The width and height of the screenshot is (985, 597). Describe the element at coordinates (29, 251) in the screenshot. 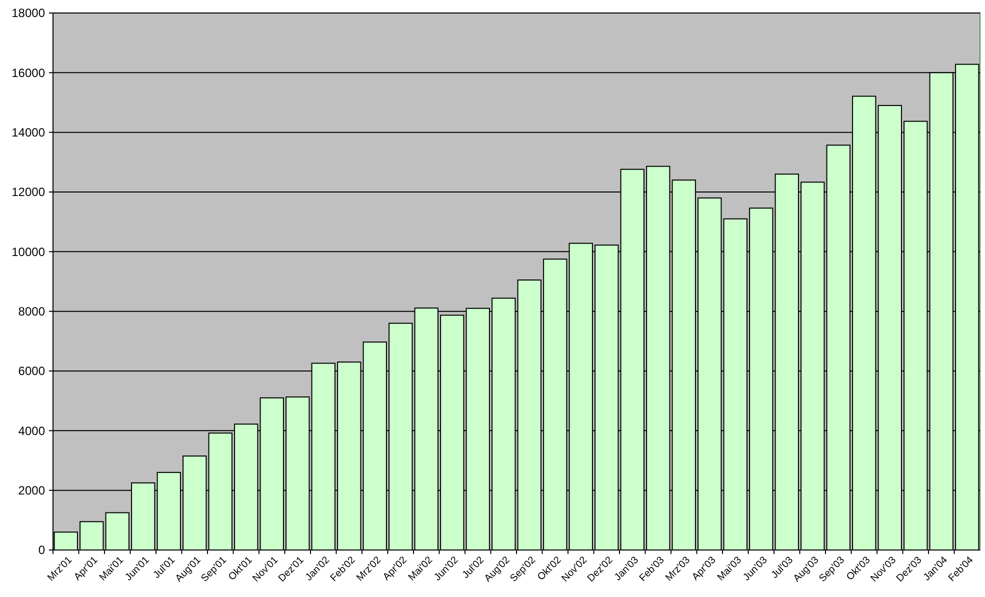

I see `y-tick-label: 10000` at that location.